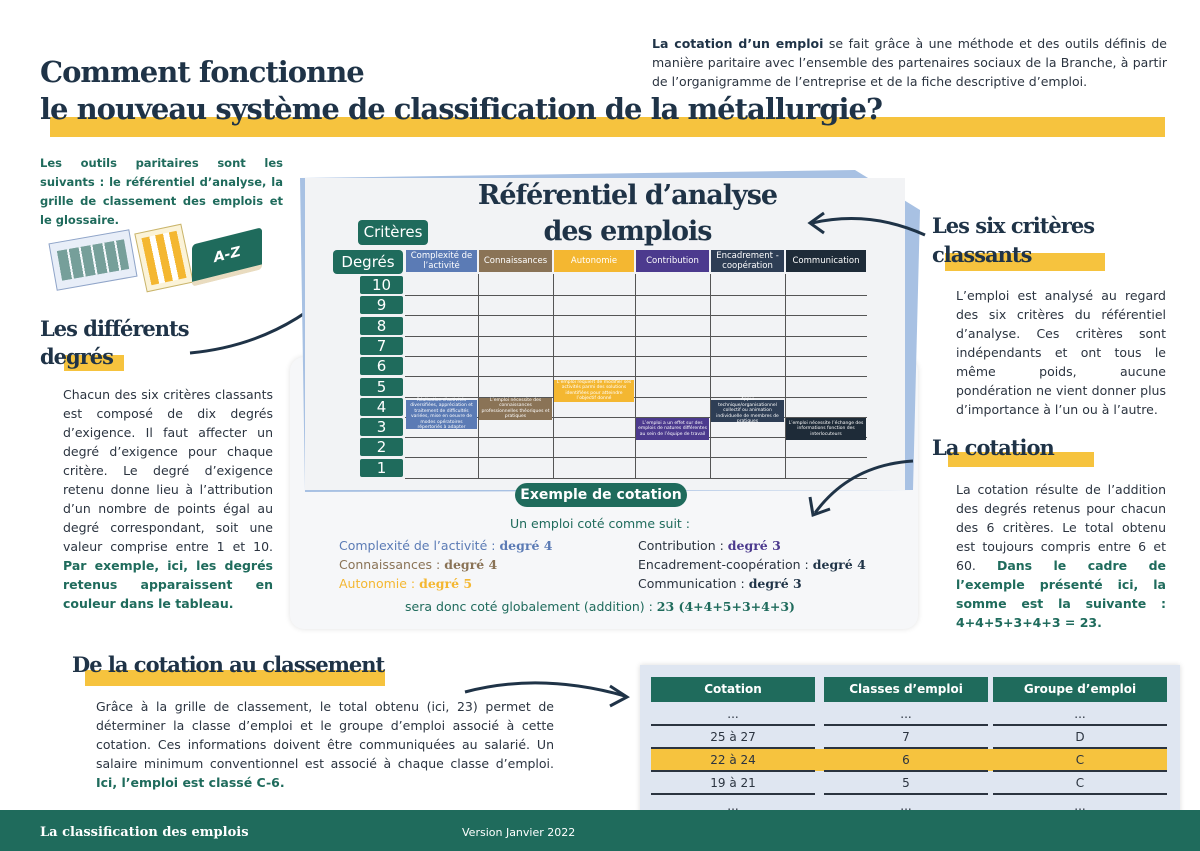  I want to click on exemple-item: Communication : degré 3, so click(720, 583).